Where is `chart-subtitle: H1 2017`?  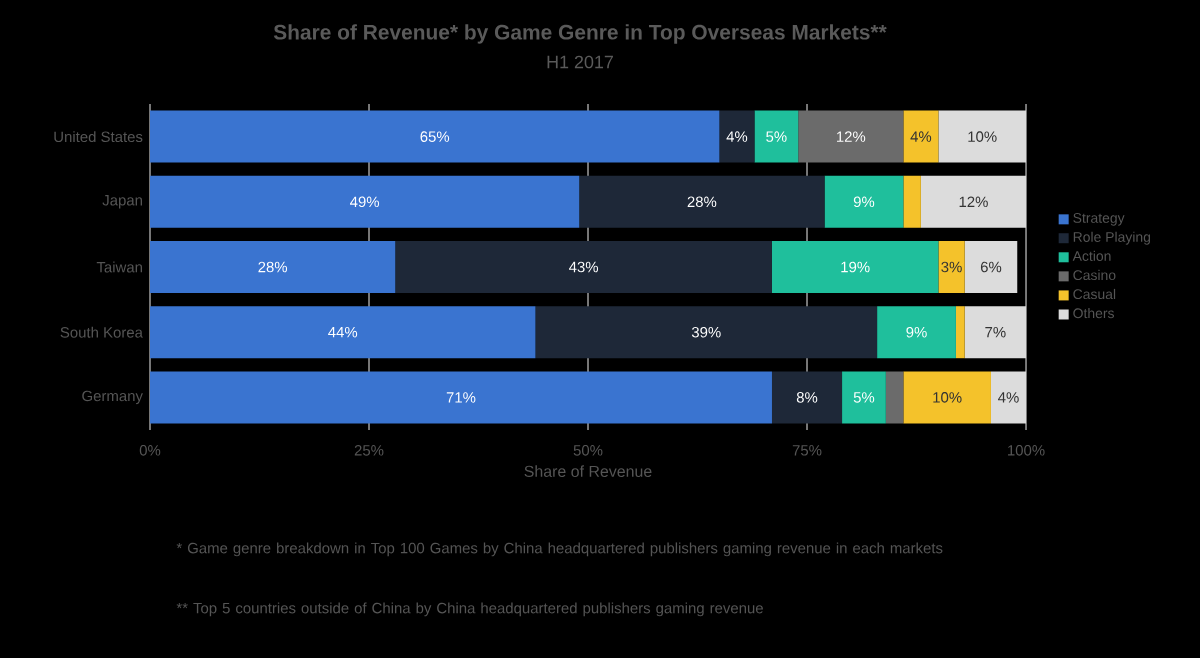 chart-subtitle: H1 2017 is located at coordinates (580, 62).